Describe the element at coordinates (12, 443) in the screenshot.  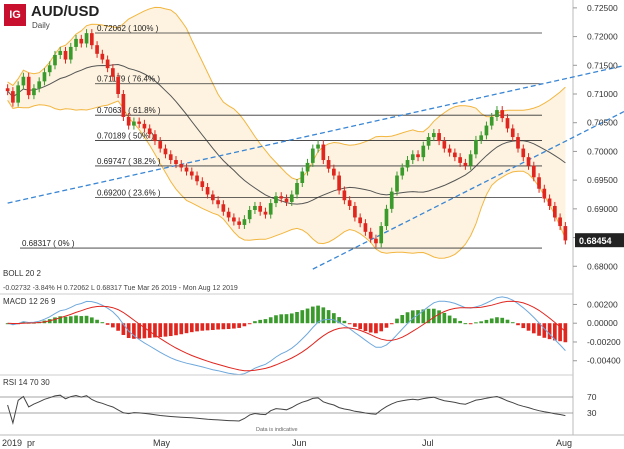
I see `time-axis-label: 2019` at that location.